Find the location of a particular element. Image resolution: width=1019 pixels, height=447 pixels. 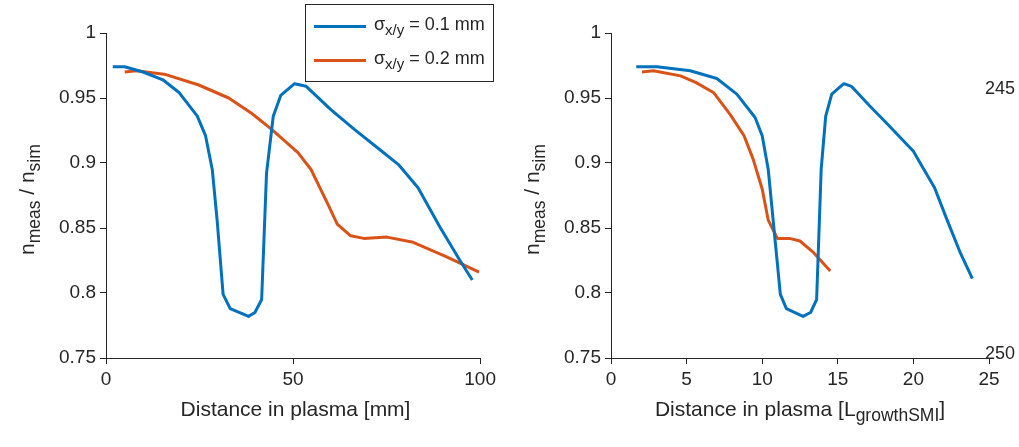

annotation: 245 is located at coordinates (999, 88).